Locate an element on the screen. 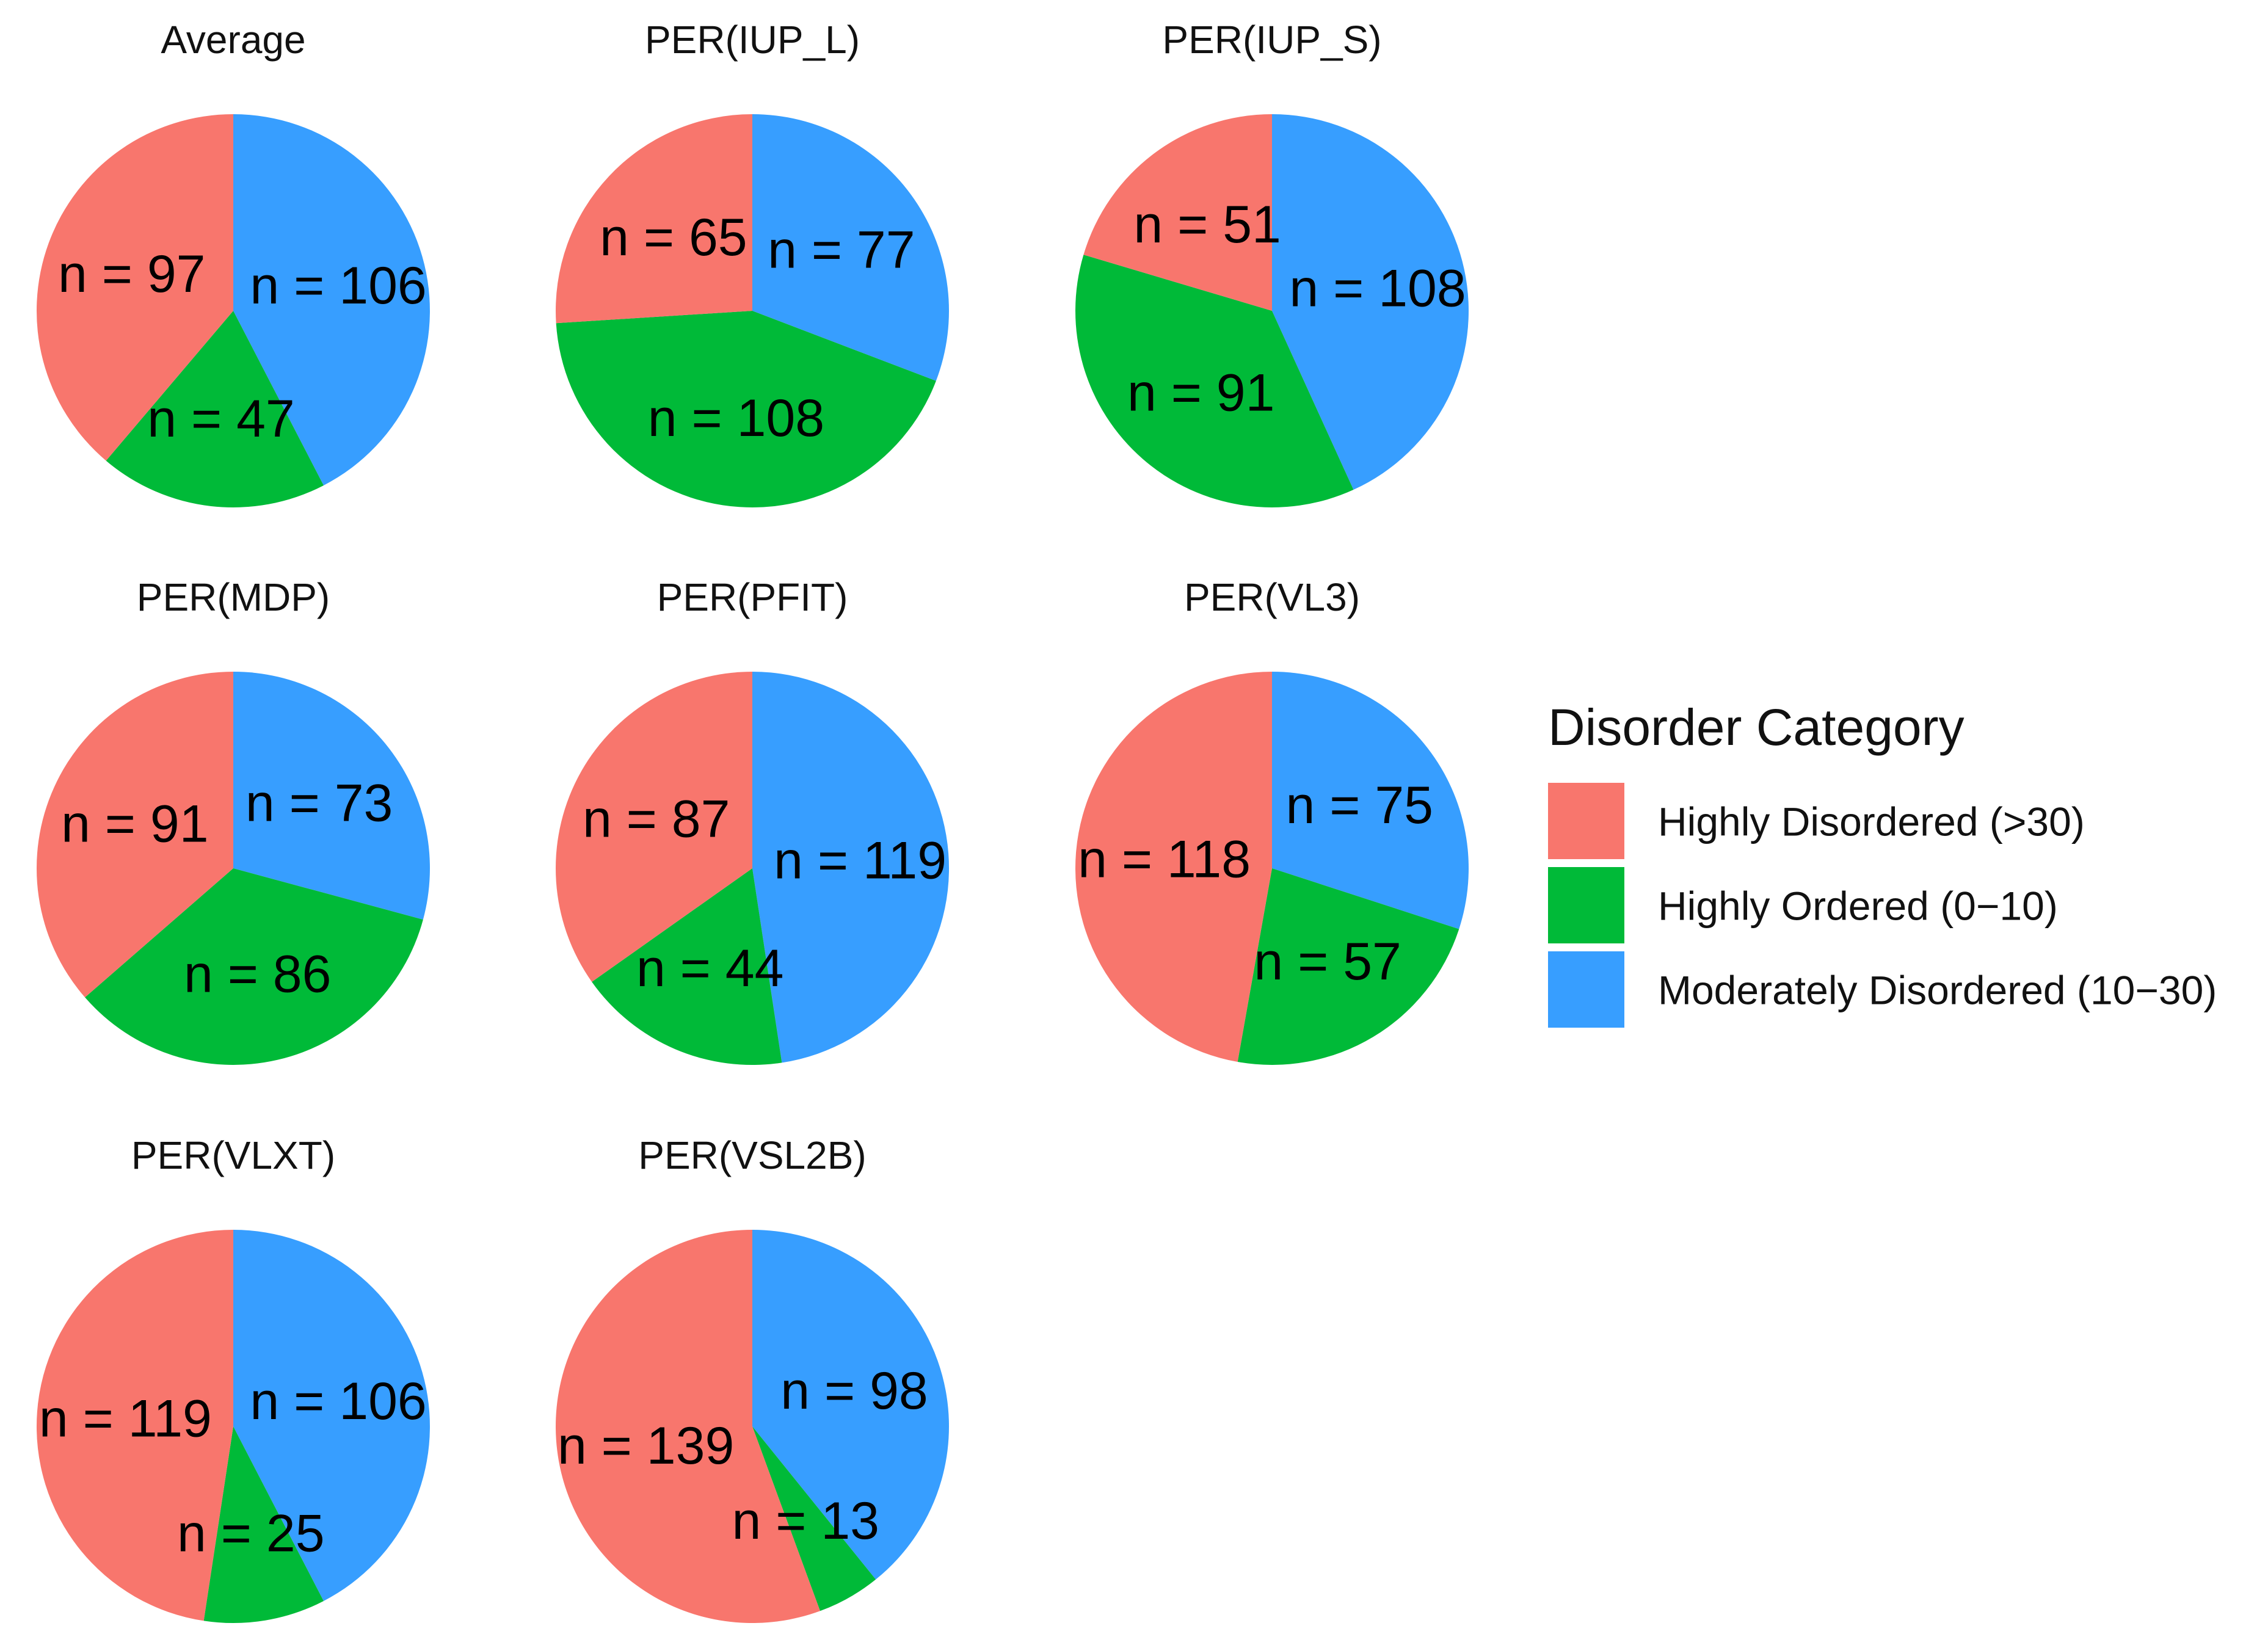  slice-label-average-highly-disordered: n = 97 is located at coordinates (132, 274).